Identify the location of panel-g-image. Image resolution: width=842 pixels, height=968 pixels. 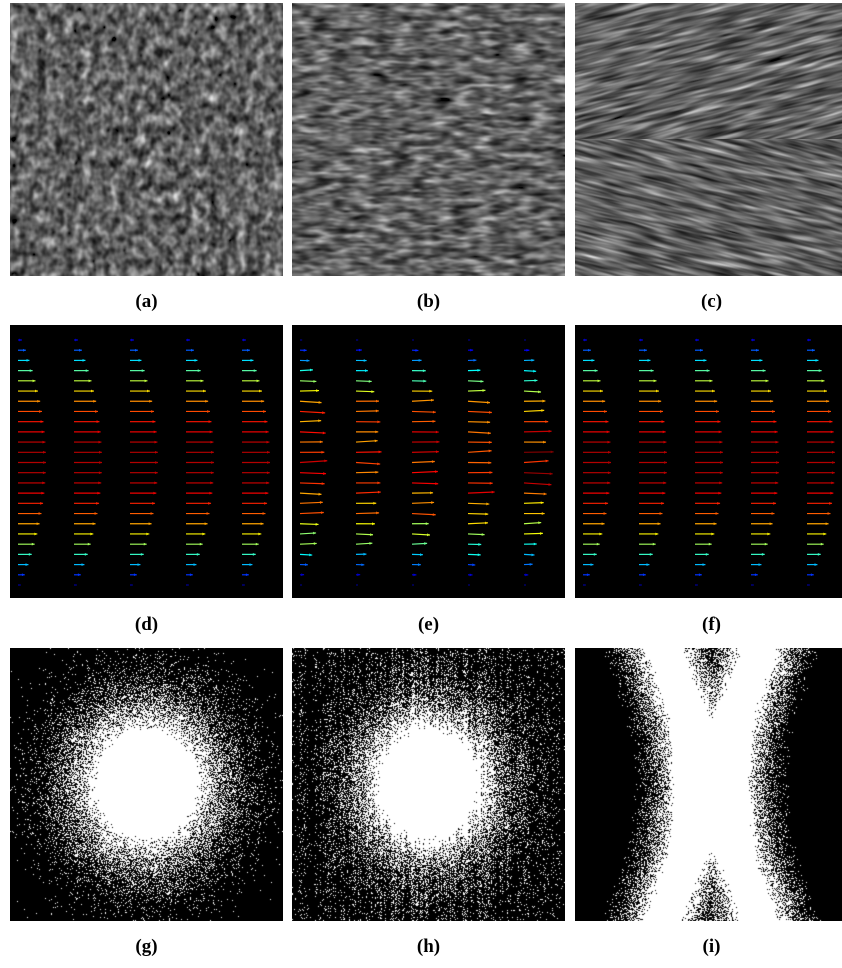
(146, 784).